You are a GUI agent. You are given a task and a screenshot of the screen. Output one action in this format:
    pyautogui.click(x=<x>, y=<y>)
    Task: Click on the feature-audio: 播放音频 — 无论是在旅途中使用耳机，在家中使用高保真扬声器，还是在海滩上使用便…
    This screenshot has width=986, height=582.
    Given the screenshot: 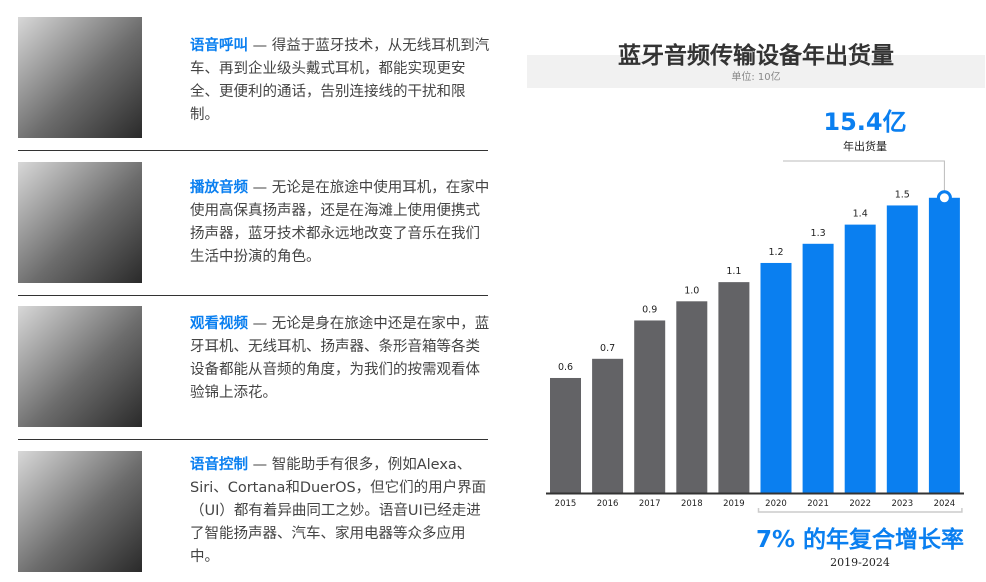 What is the action you would take?
    pyautogui.click(x=340, y=223)
    